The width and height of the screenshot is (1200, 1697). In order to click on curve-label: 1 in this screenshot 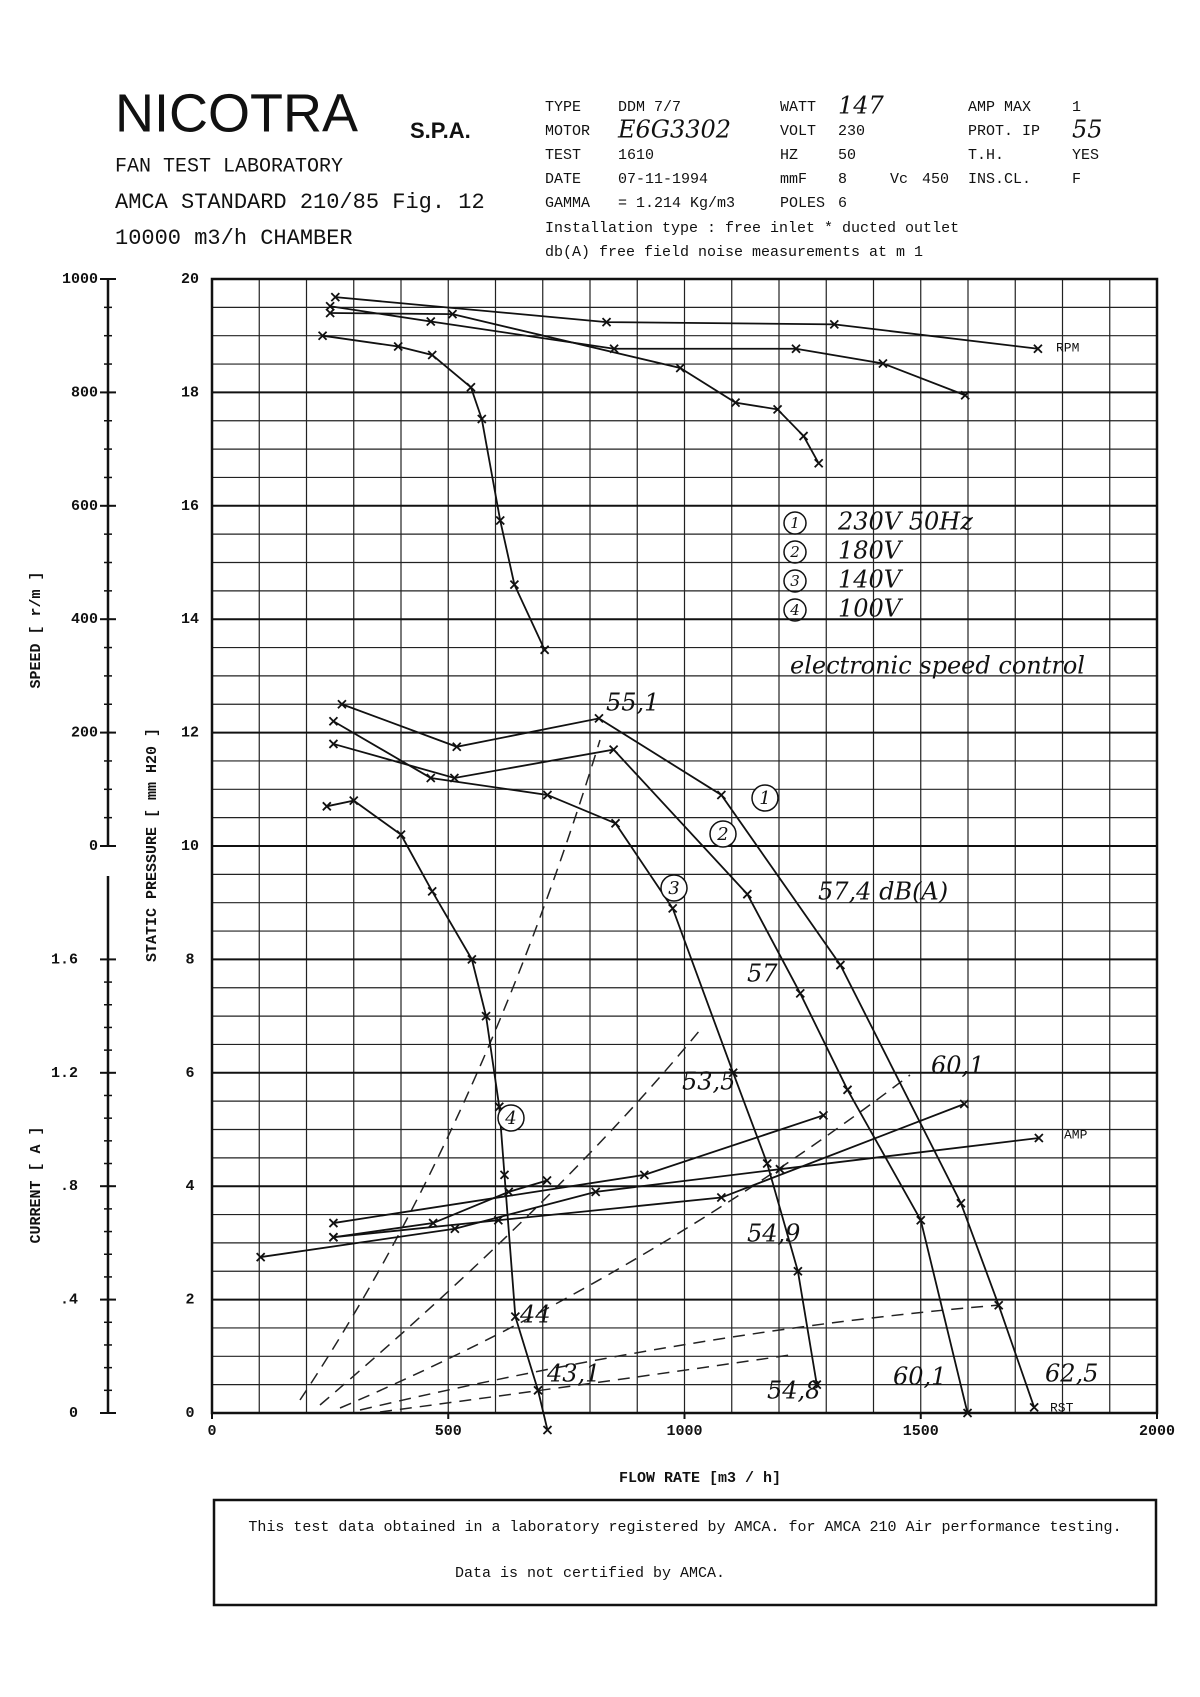, I will do `click(764, 798)`.